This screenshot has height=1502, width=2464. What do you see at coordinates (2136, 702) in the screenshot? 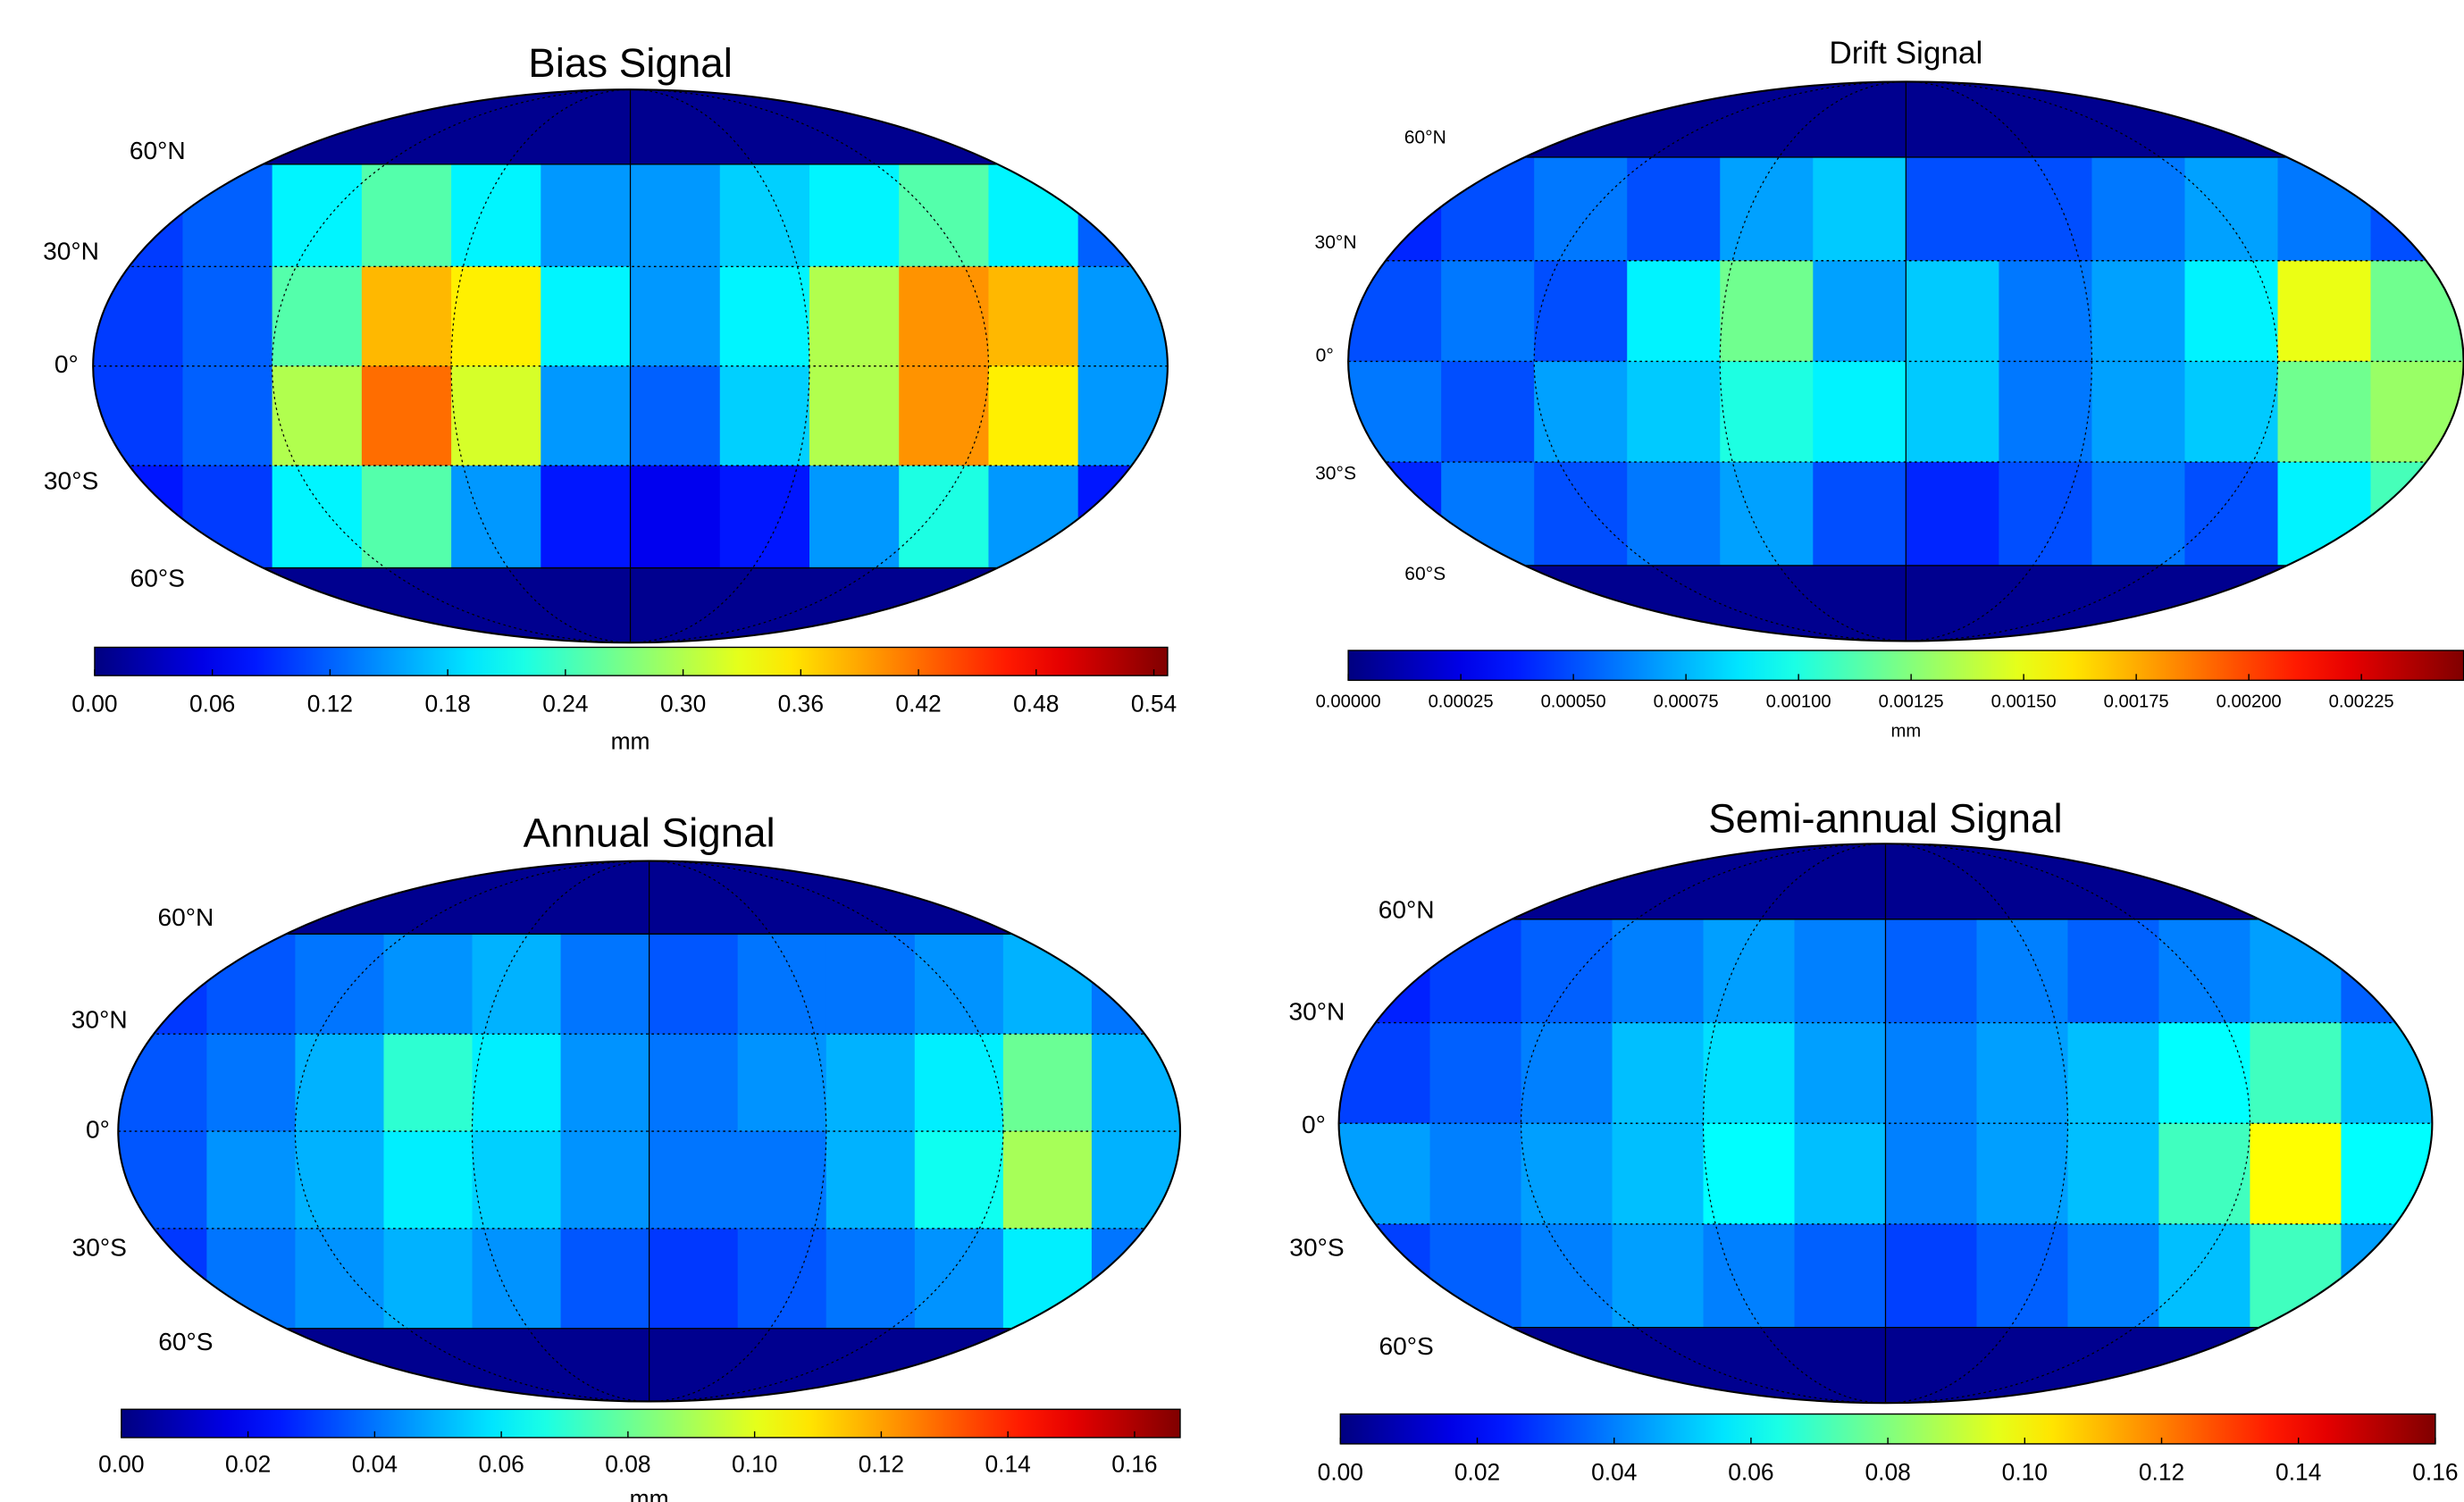
I see `colorbar-tick-label: 0.00175` at bounding box center [2136, 702].